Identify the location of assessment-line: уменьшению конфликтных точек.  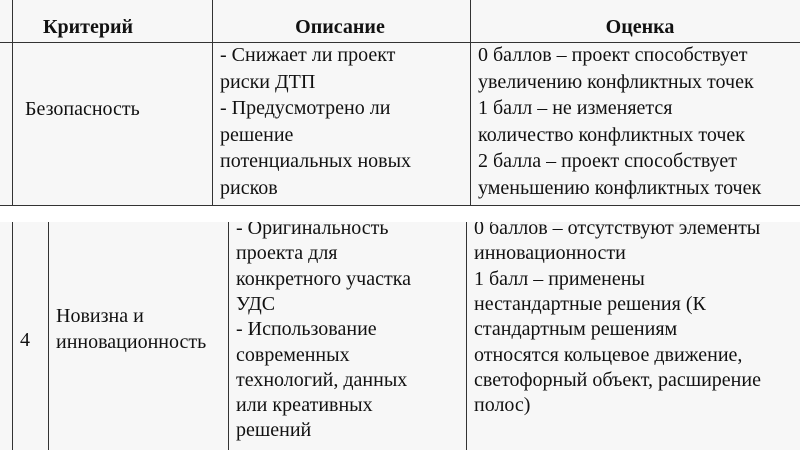
(620, 187).